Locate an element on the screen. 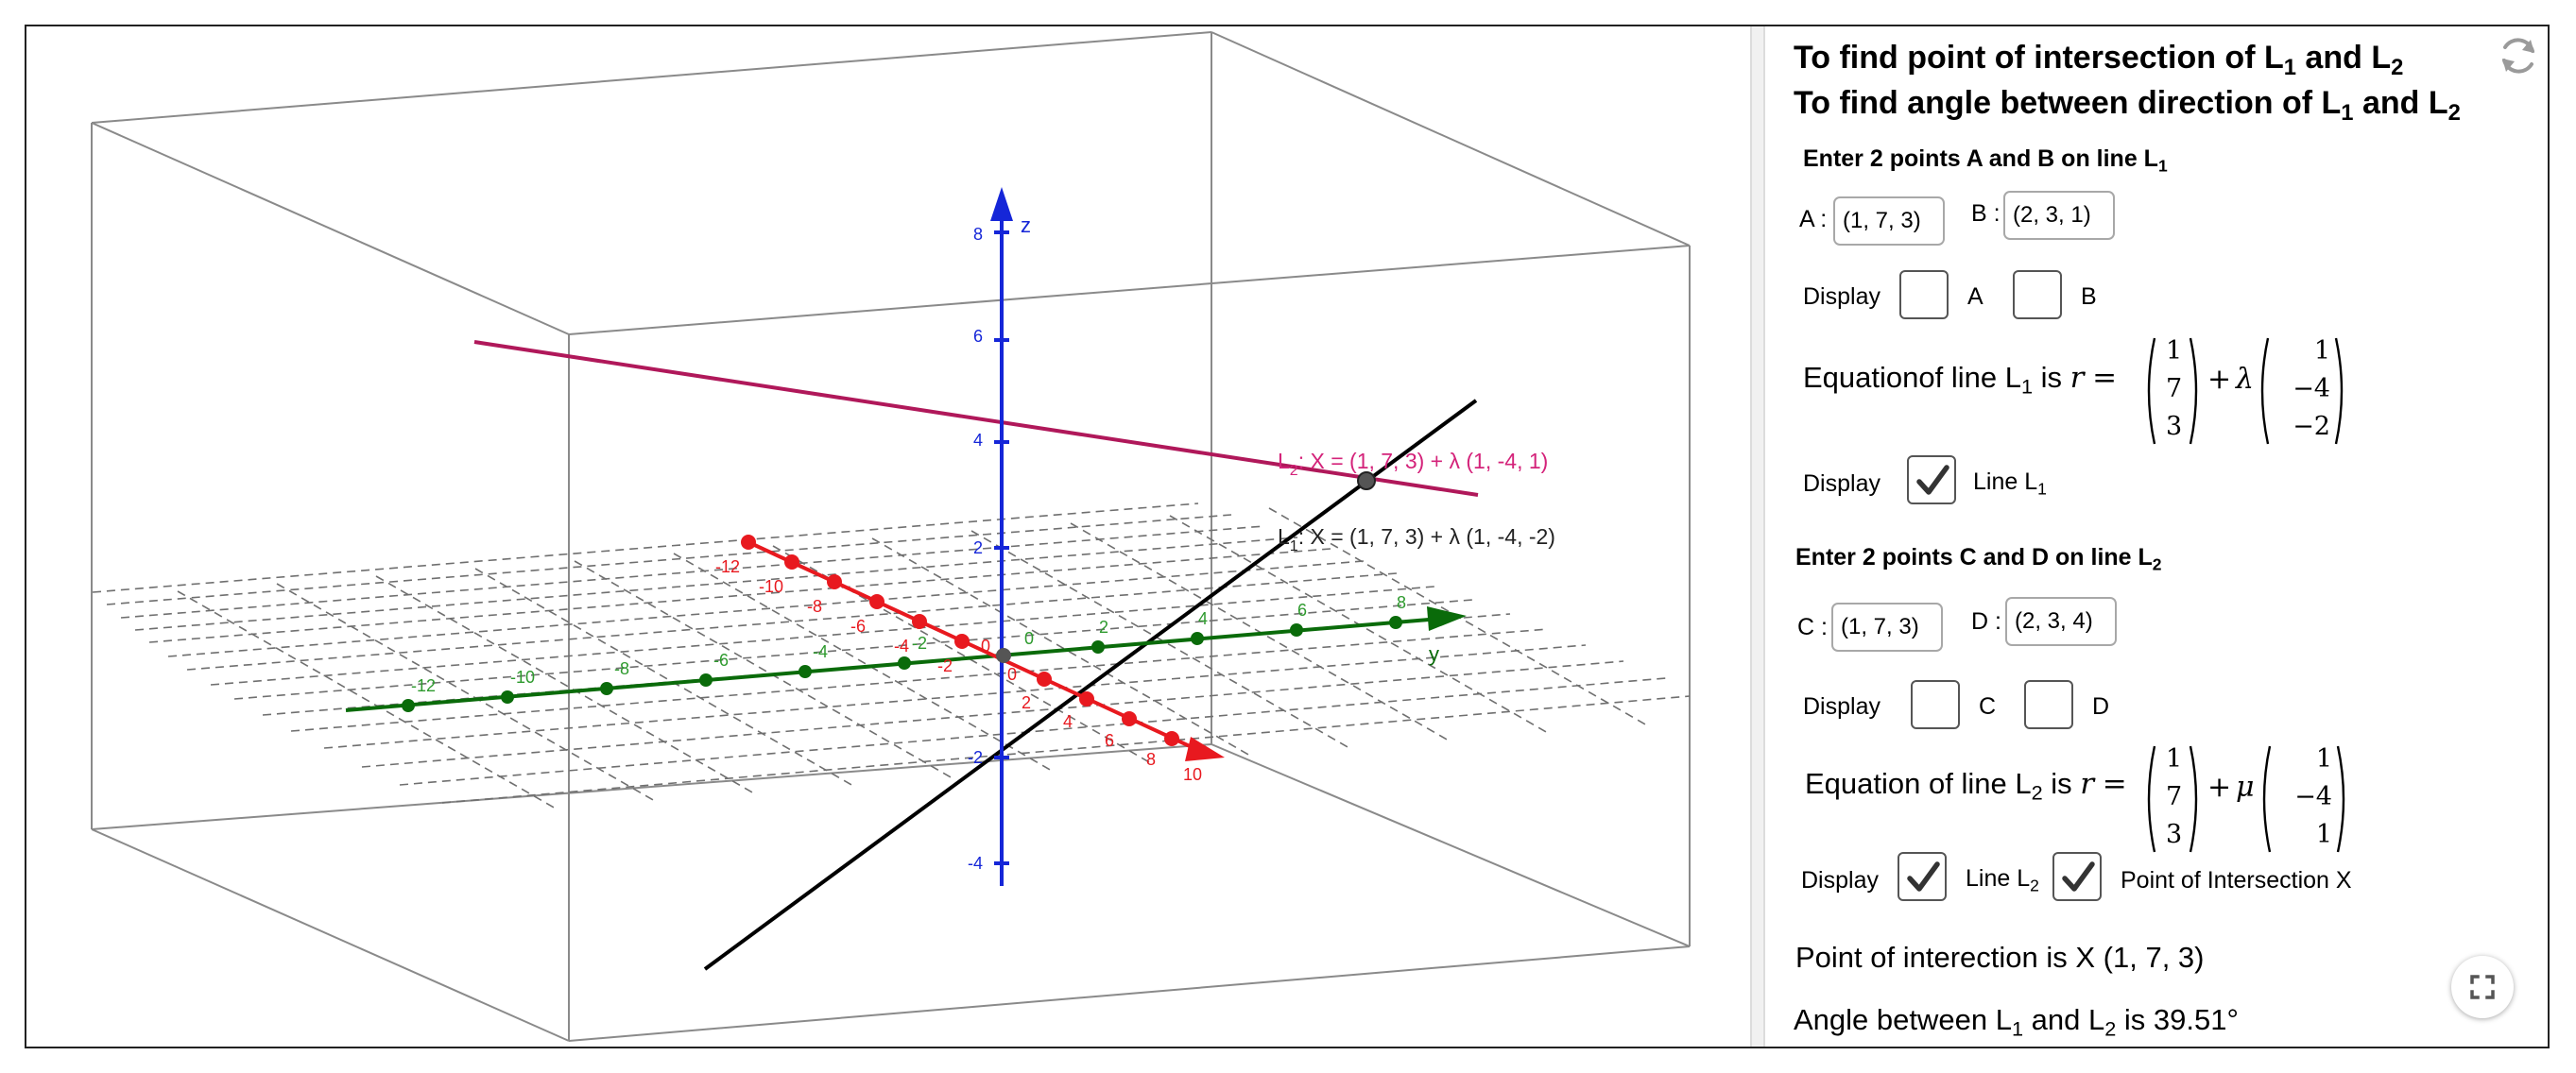 This screenshot has height=1073, width=2576. checkbox-b-label: B is located at coordinates (2089, 296).